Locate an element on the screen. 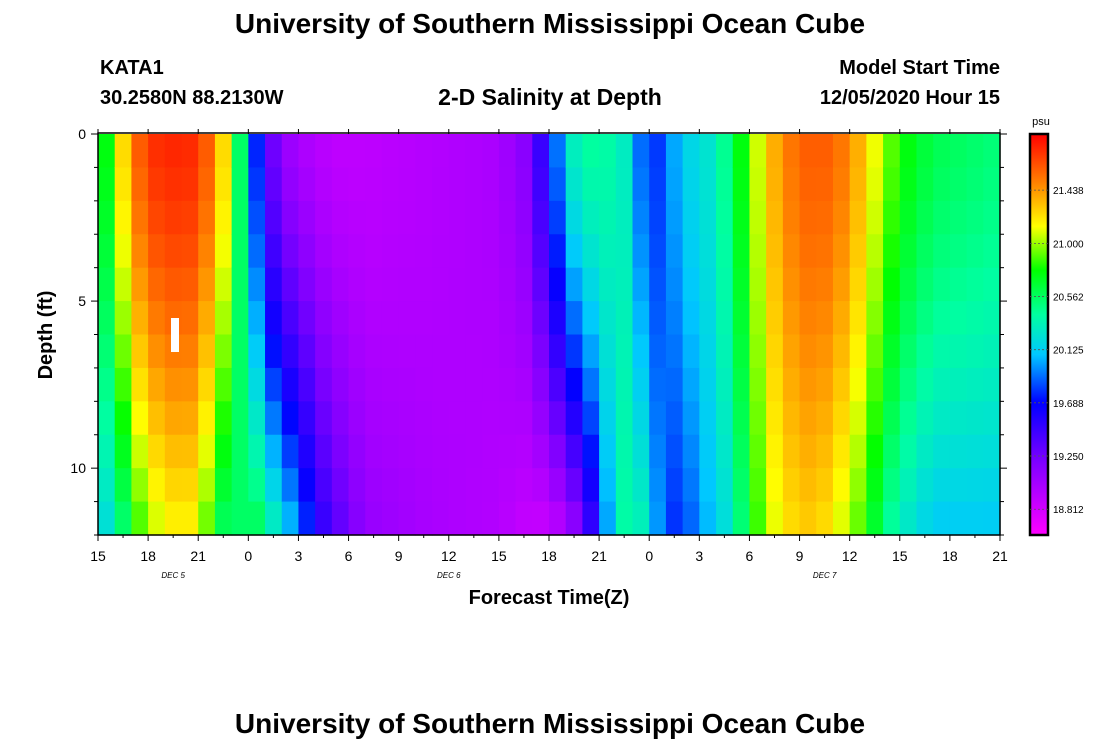 The width and height of the screenshot is (1100, 750). x-tick-label: 18 is located at coordinates (148, 556).